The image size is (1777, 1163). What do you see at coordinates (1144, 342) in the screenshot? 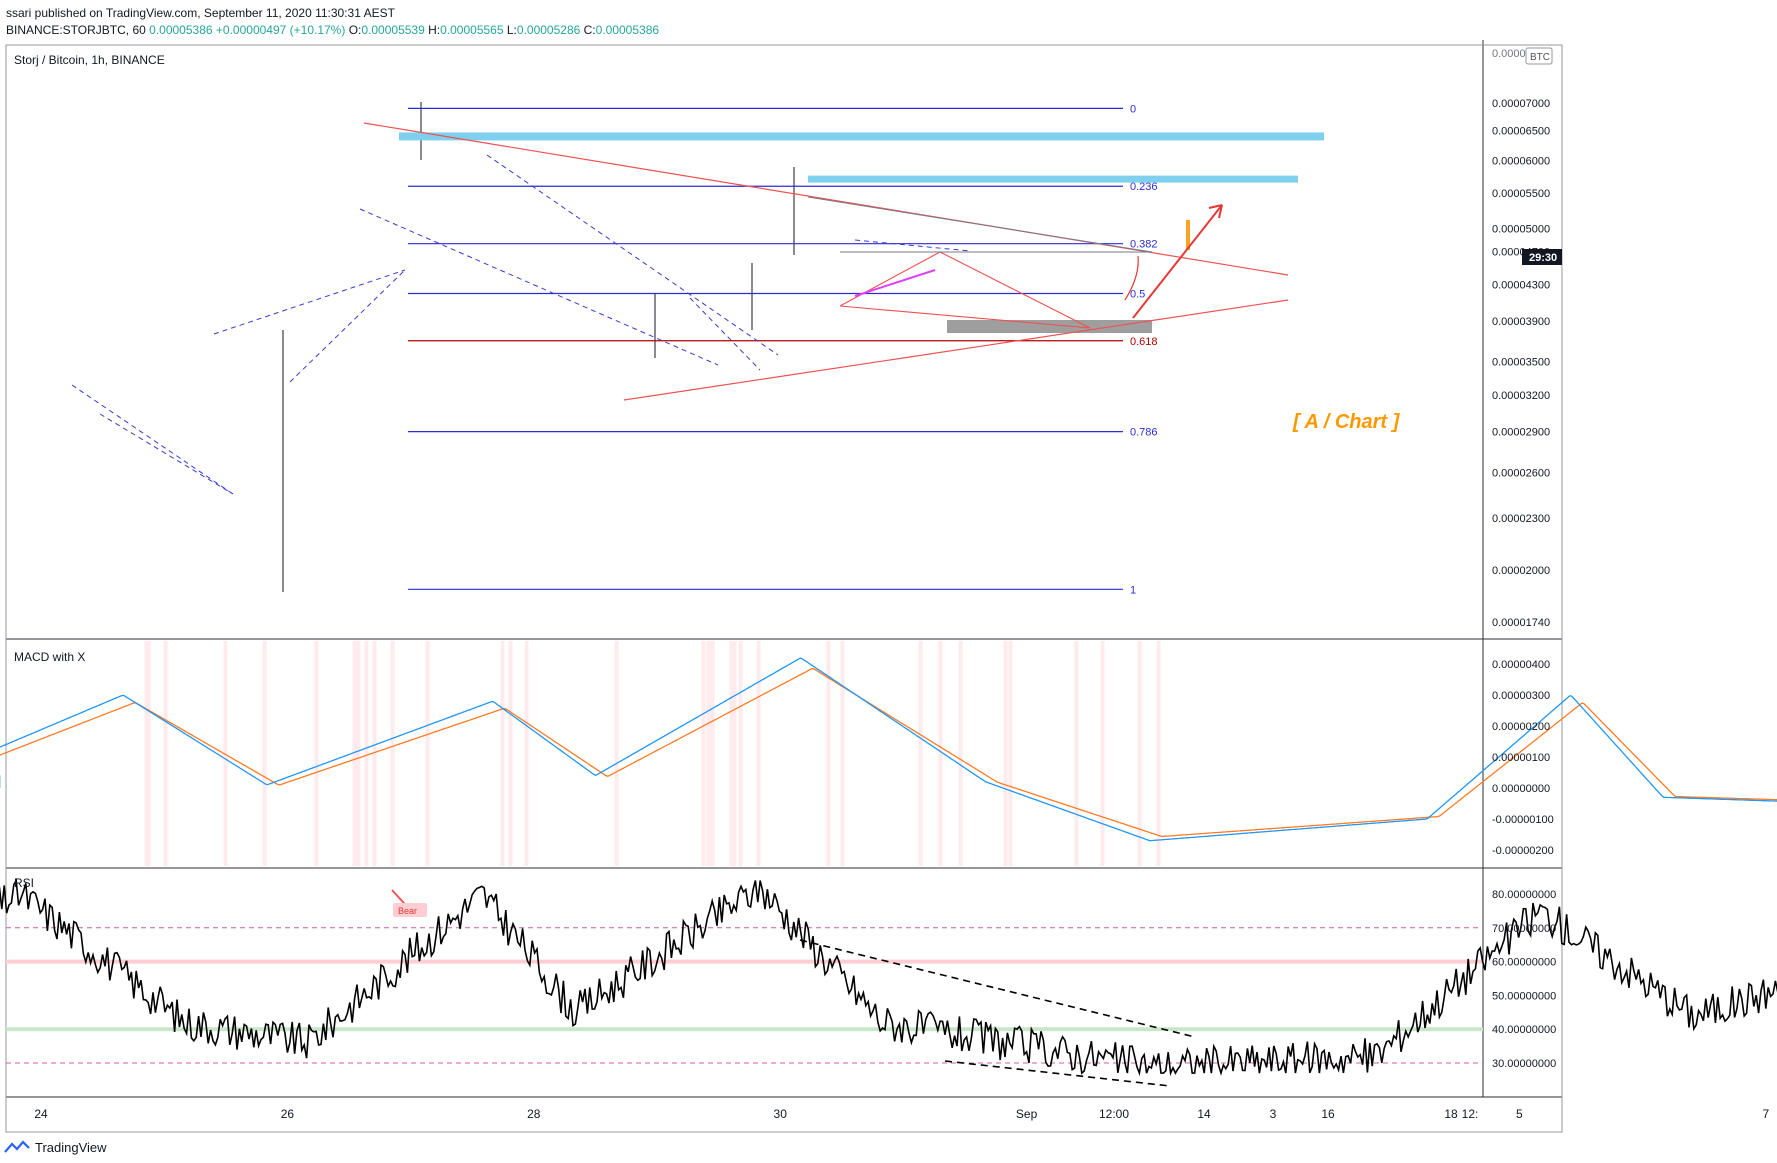
I see `fib-level-label: 0.618` at bounding box center [1144, 342].